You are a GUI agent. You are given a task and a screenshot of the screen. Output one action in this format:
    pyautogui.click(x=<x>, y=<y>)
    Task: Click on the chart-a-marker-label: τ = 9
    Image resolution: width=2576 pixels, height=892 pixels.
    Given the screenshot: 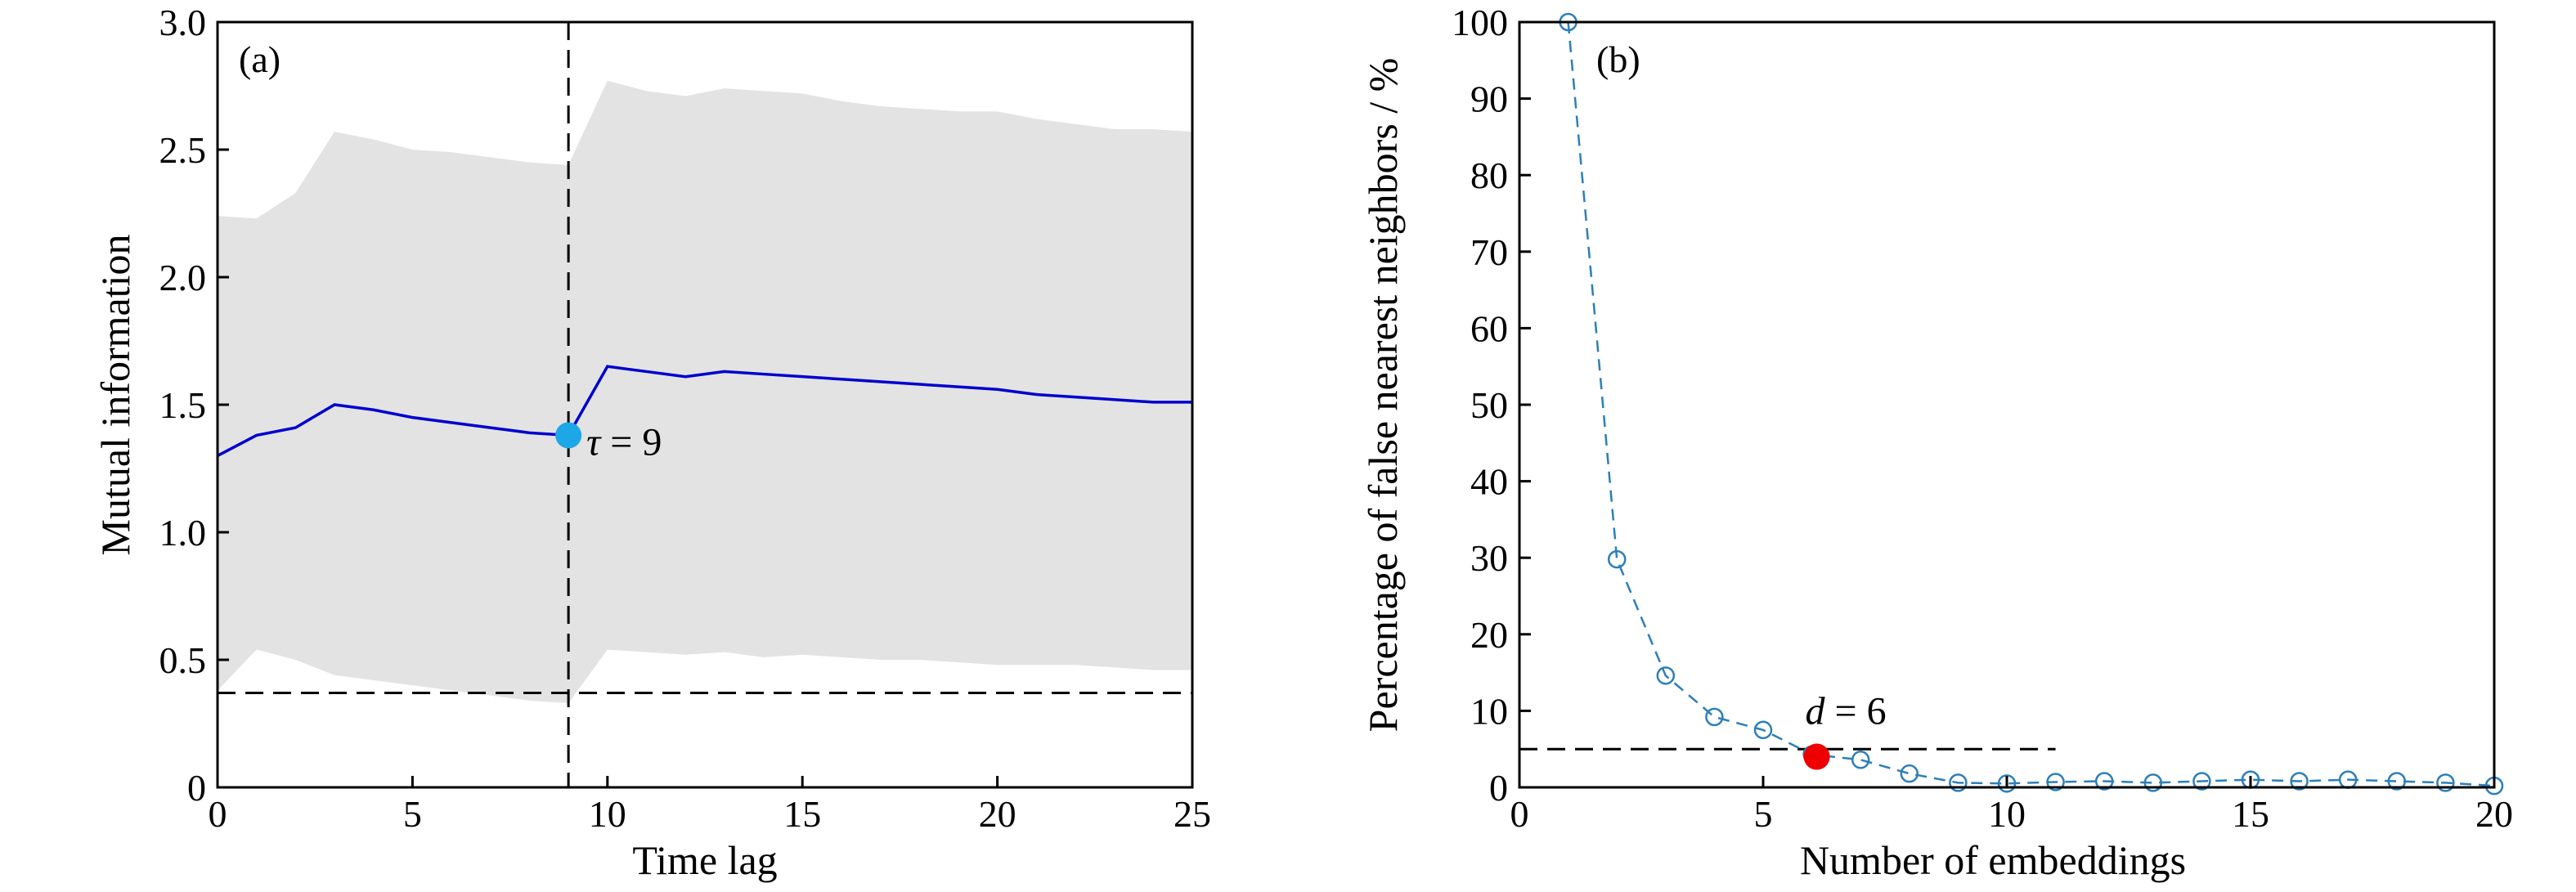 What is the action you would take?
    pyautogui.click(x=624, y=442)
    